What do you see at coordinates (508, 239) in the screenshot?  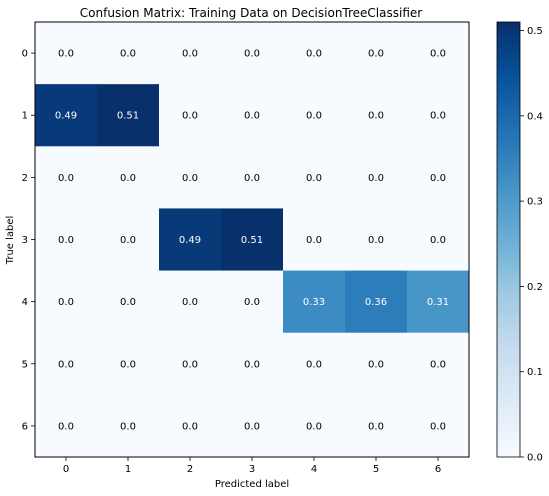 I see `colorbar` at bounding box center [508, 239].